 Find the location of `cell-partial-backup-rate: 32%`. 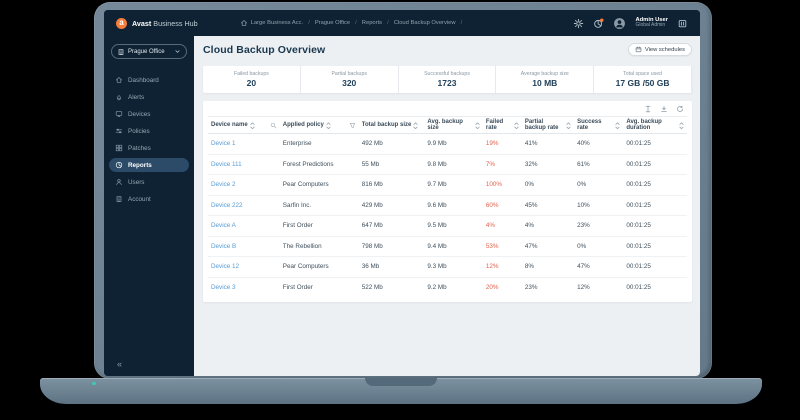

cell-partial-backup-rate: 32% is located at coordinates (548, 164).